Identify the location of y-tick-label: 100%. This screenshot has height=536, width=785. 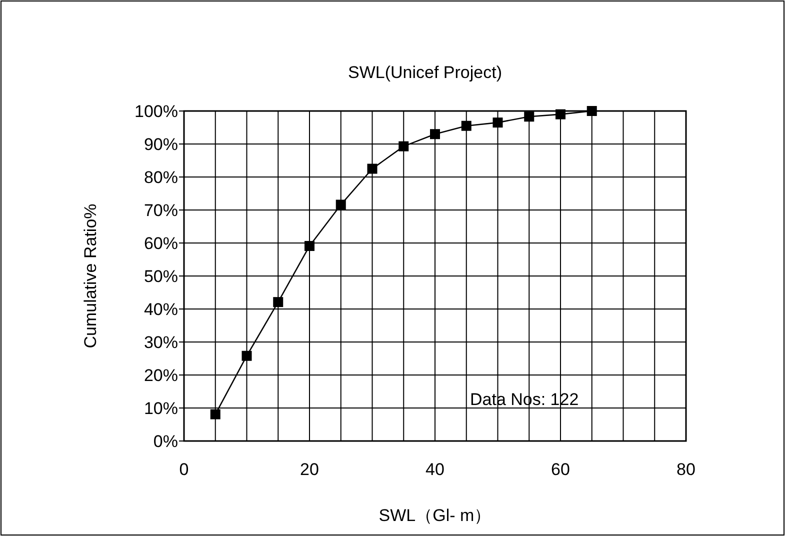
(156, 111).